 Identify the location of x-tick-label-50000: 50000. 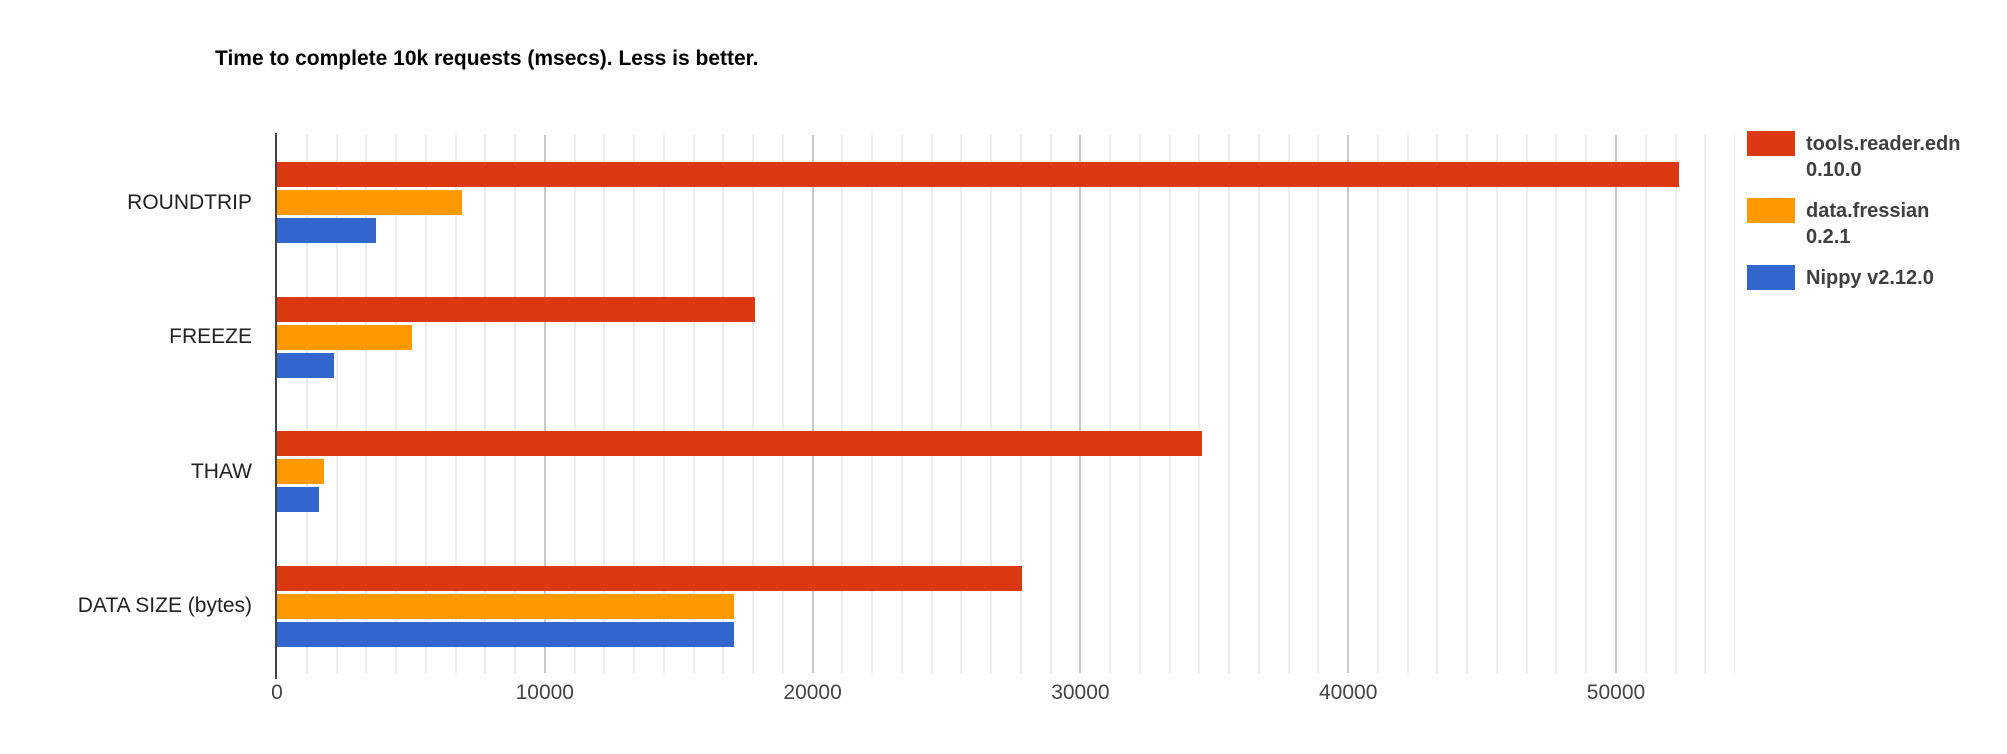
(1616, 692).